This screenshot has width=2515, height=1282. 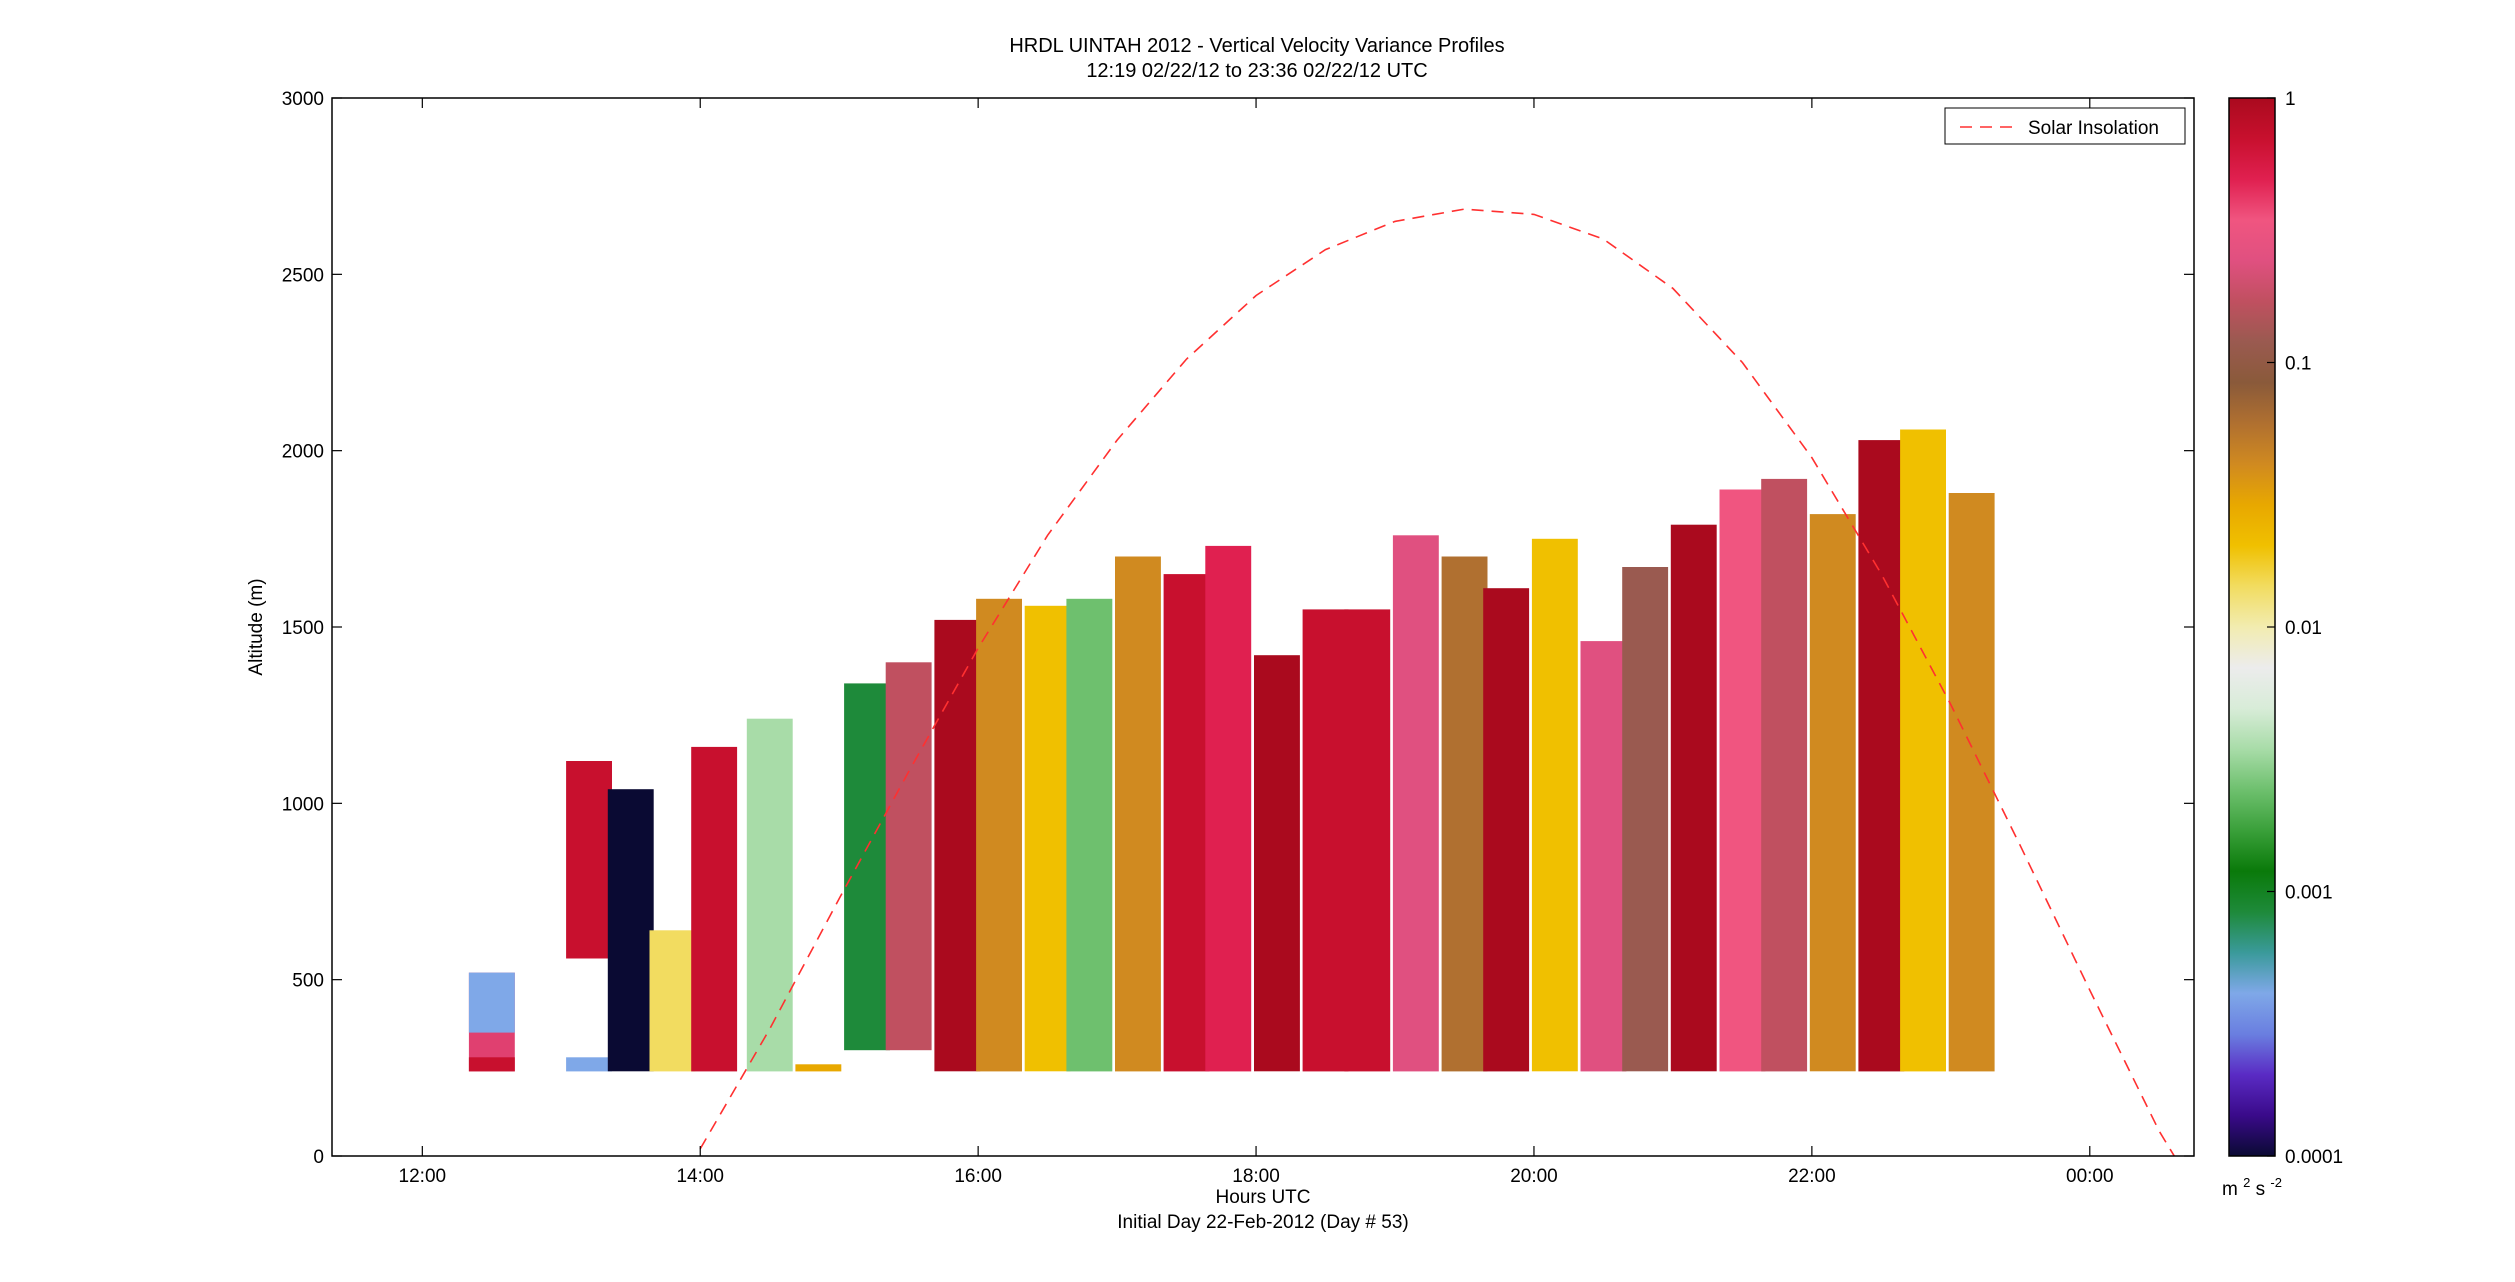 I want to click on colorbar-tick-label: 0.0001, so click(x=2314, y=1157).